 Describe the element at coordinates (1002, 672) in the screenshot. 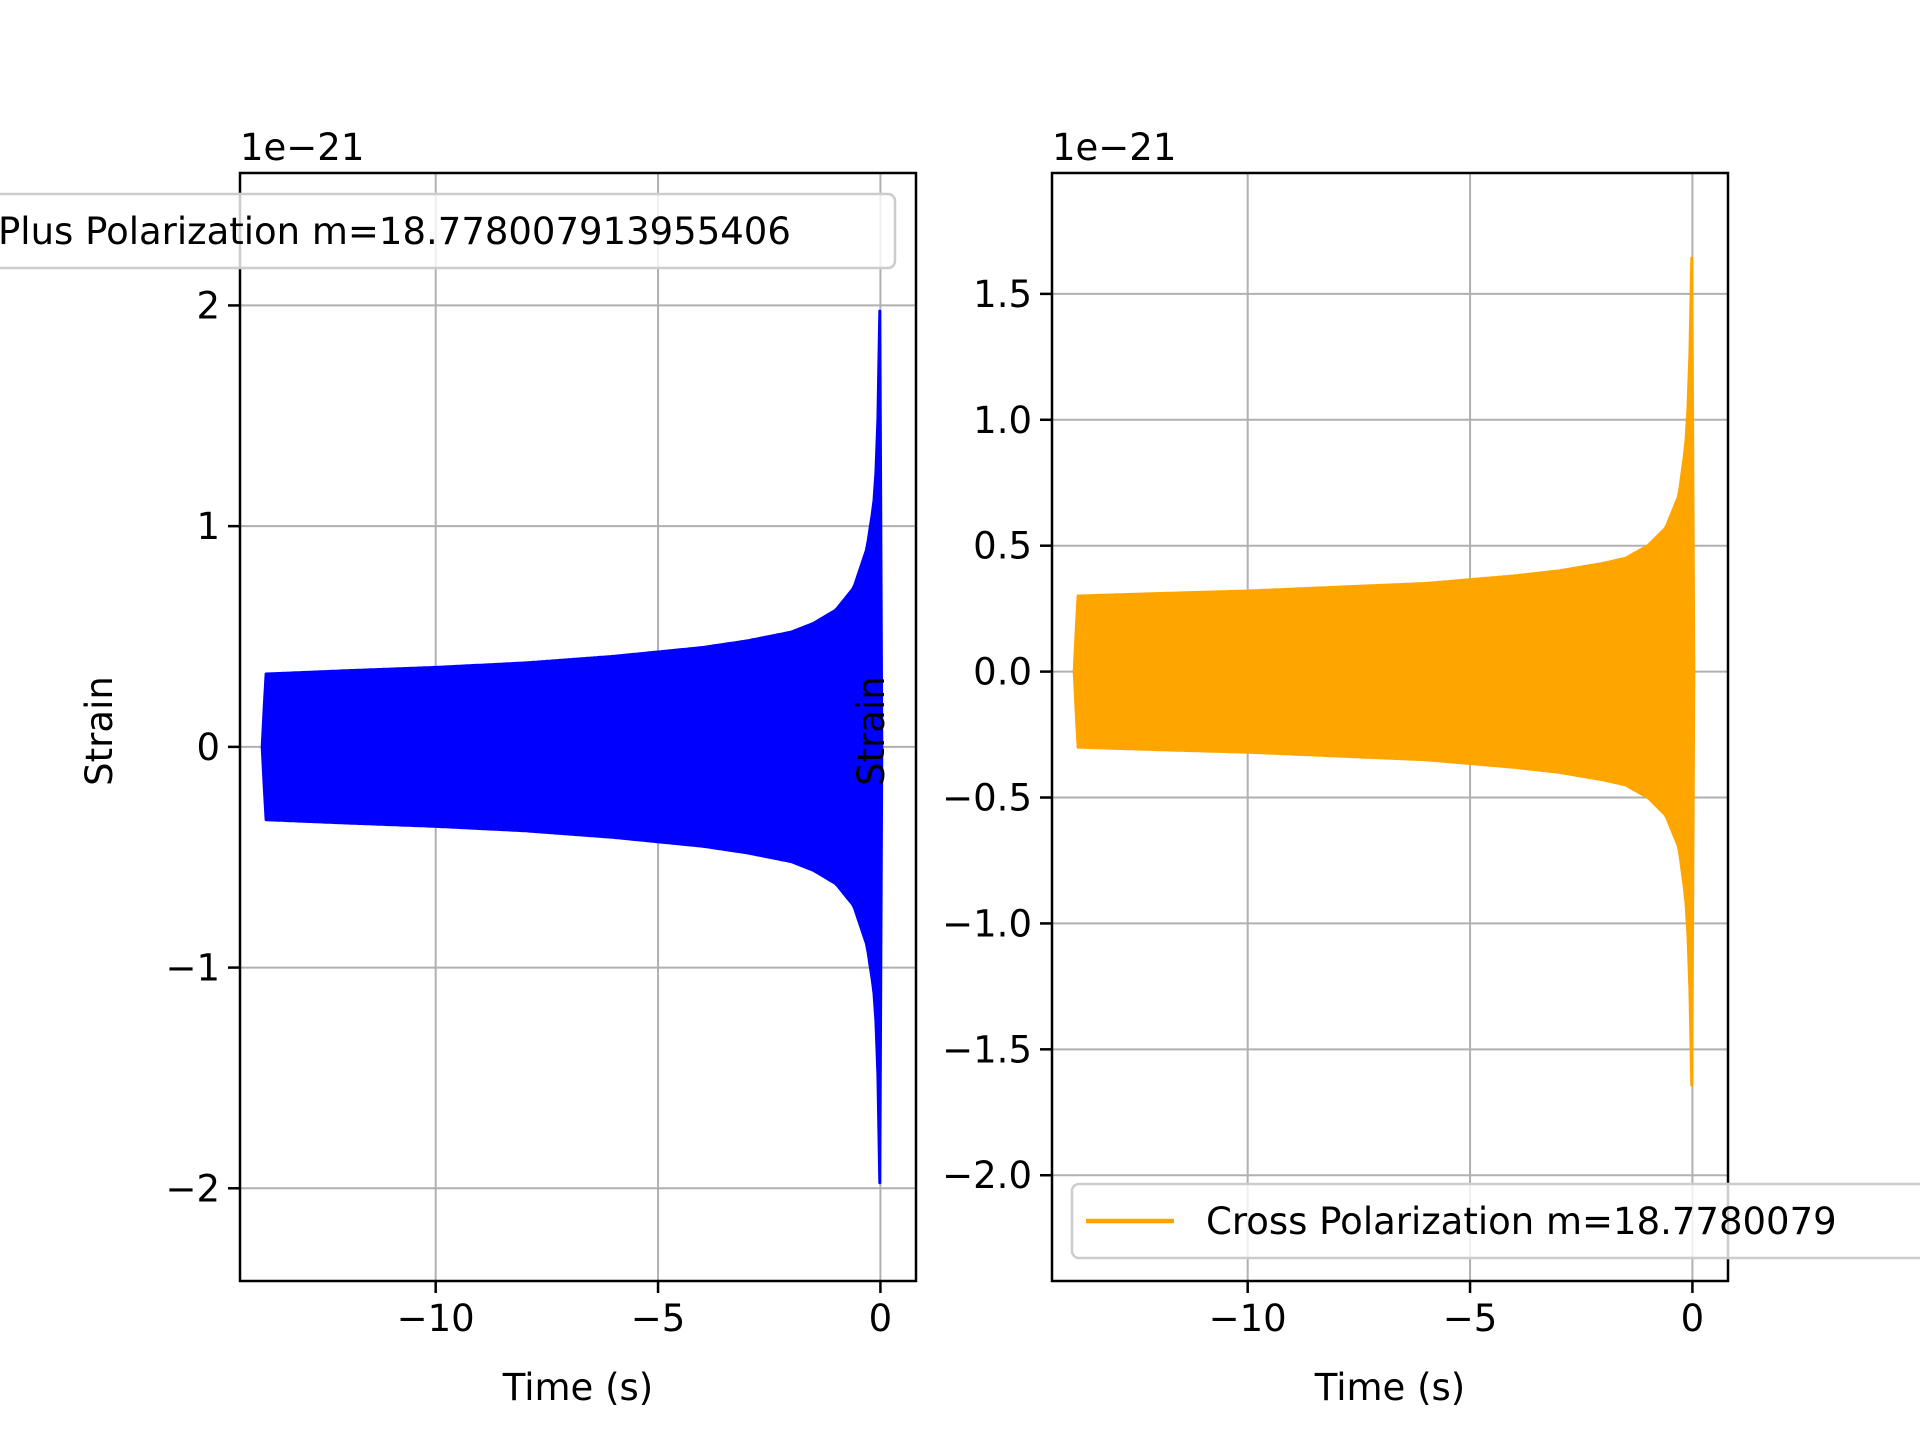

I see `y-tick-label: 0.0` at that location.